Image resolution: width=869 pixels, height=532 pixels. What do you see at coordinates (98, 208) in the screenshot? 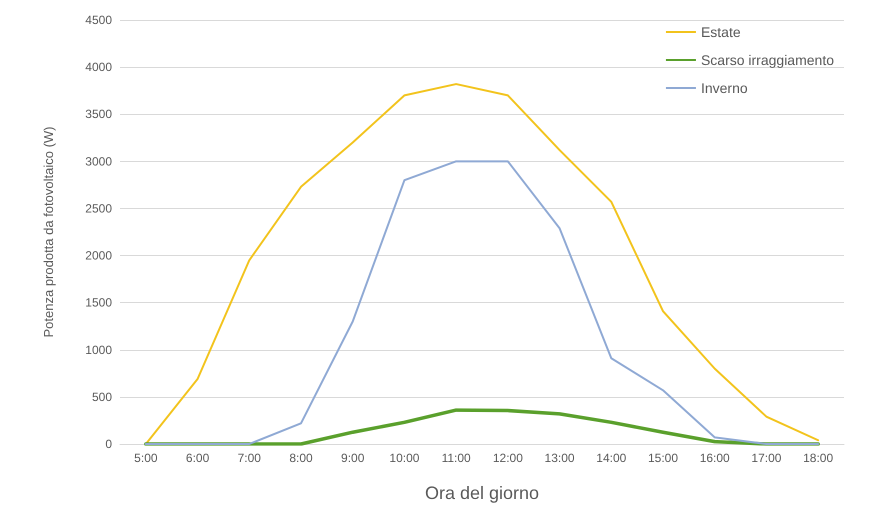
I see `y-tick-label: 2500` at bounding box center [98, 208].